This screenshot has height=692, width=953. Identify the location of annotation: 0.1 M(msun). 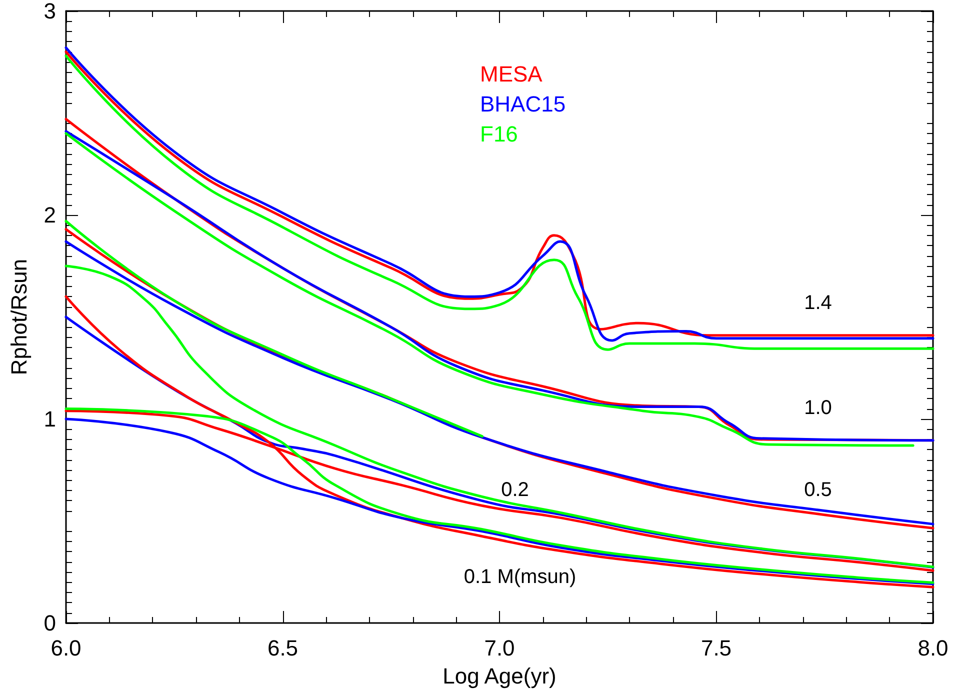
(520, 577).